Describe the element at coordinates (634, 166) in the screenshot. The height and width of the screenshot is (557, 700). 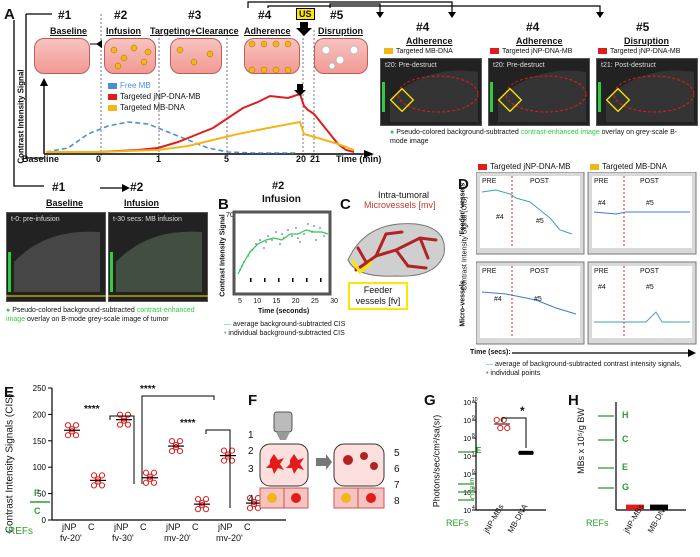
I see `d-legend-2-text: Targeted MB-DNA` at that location.